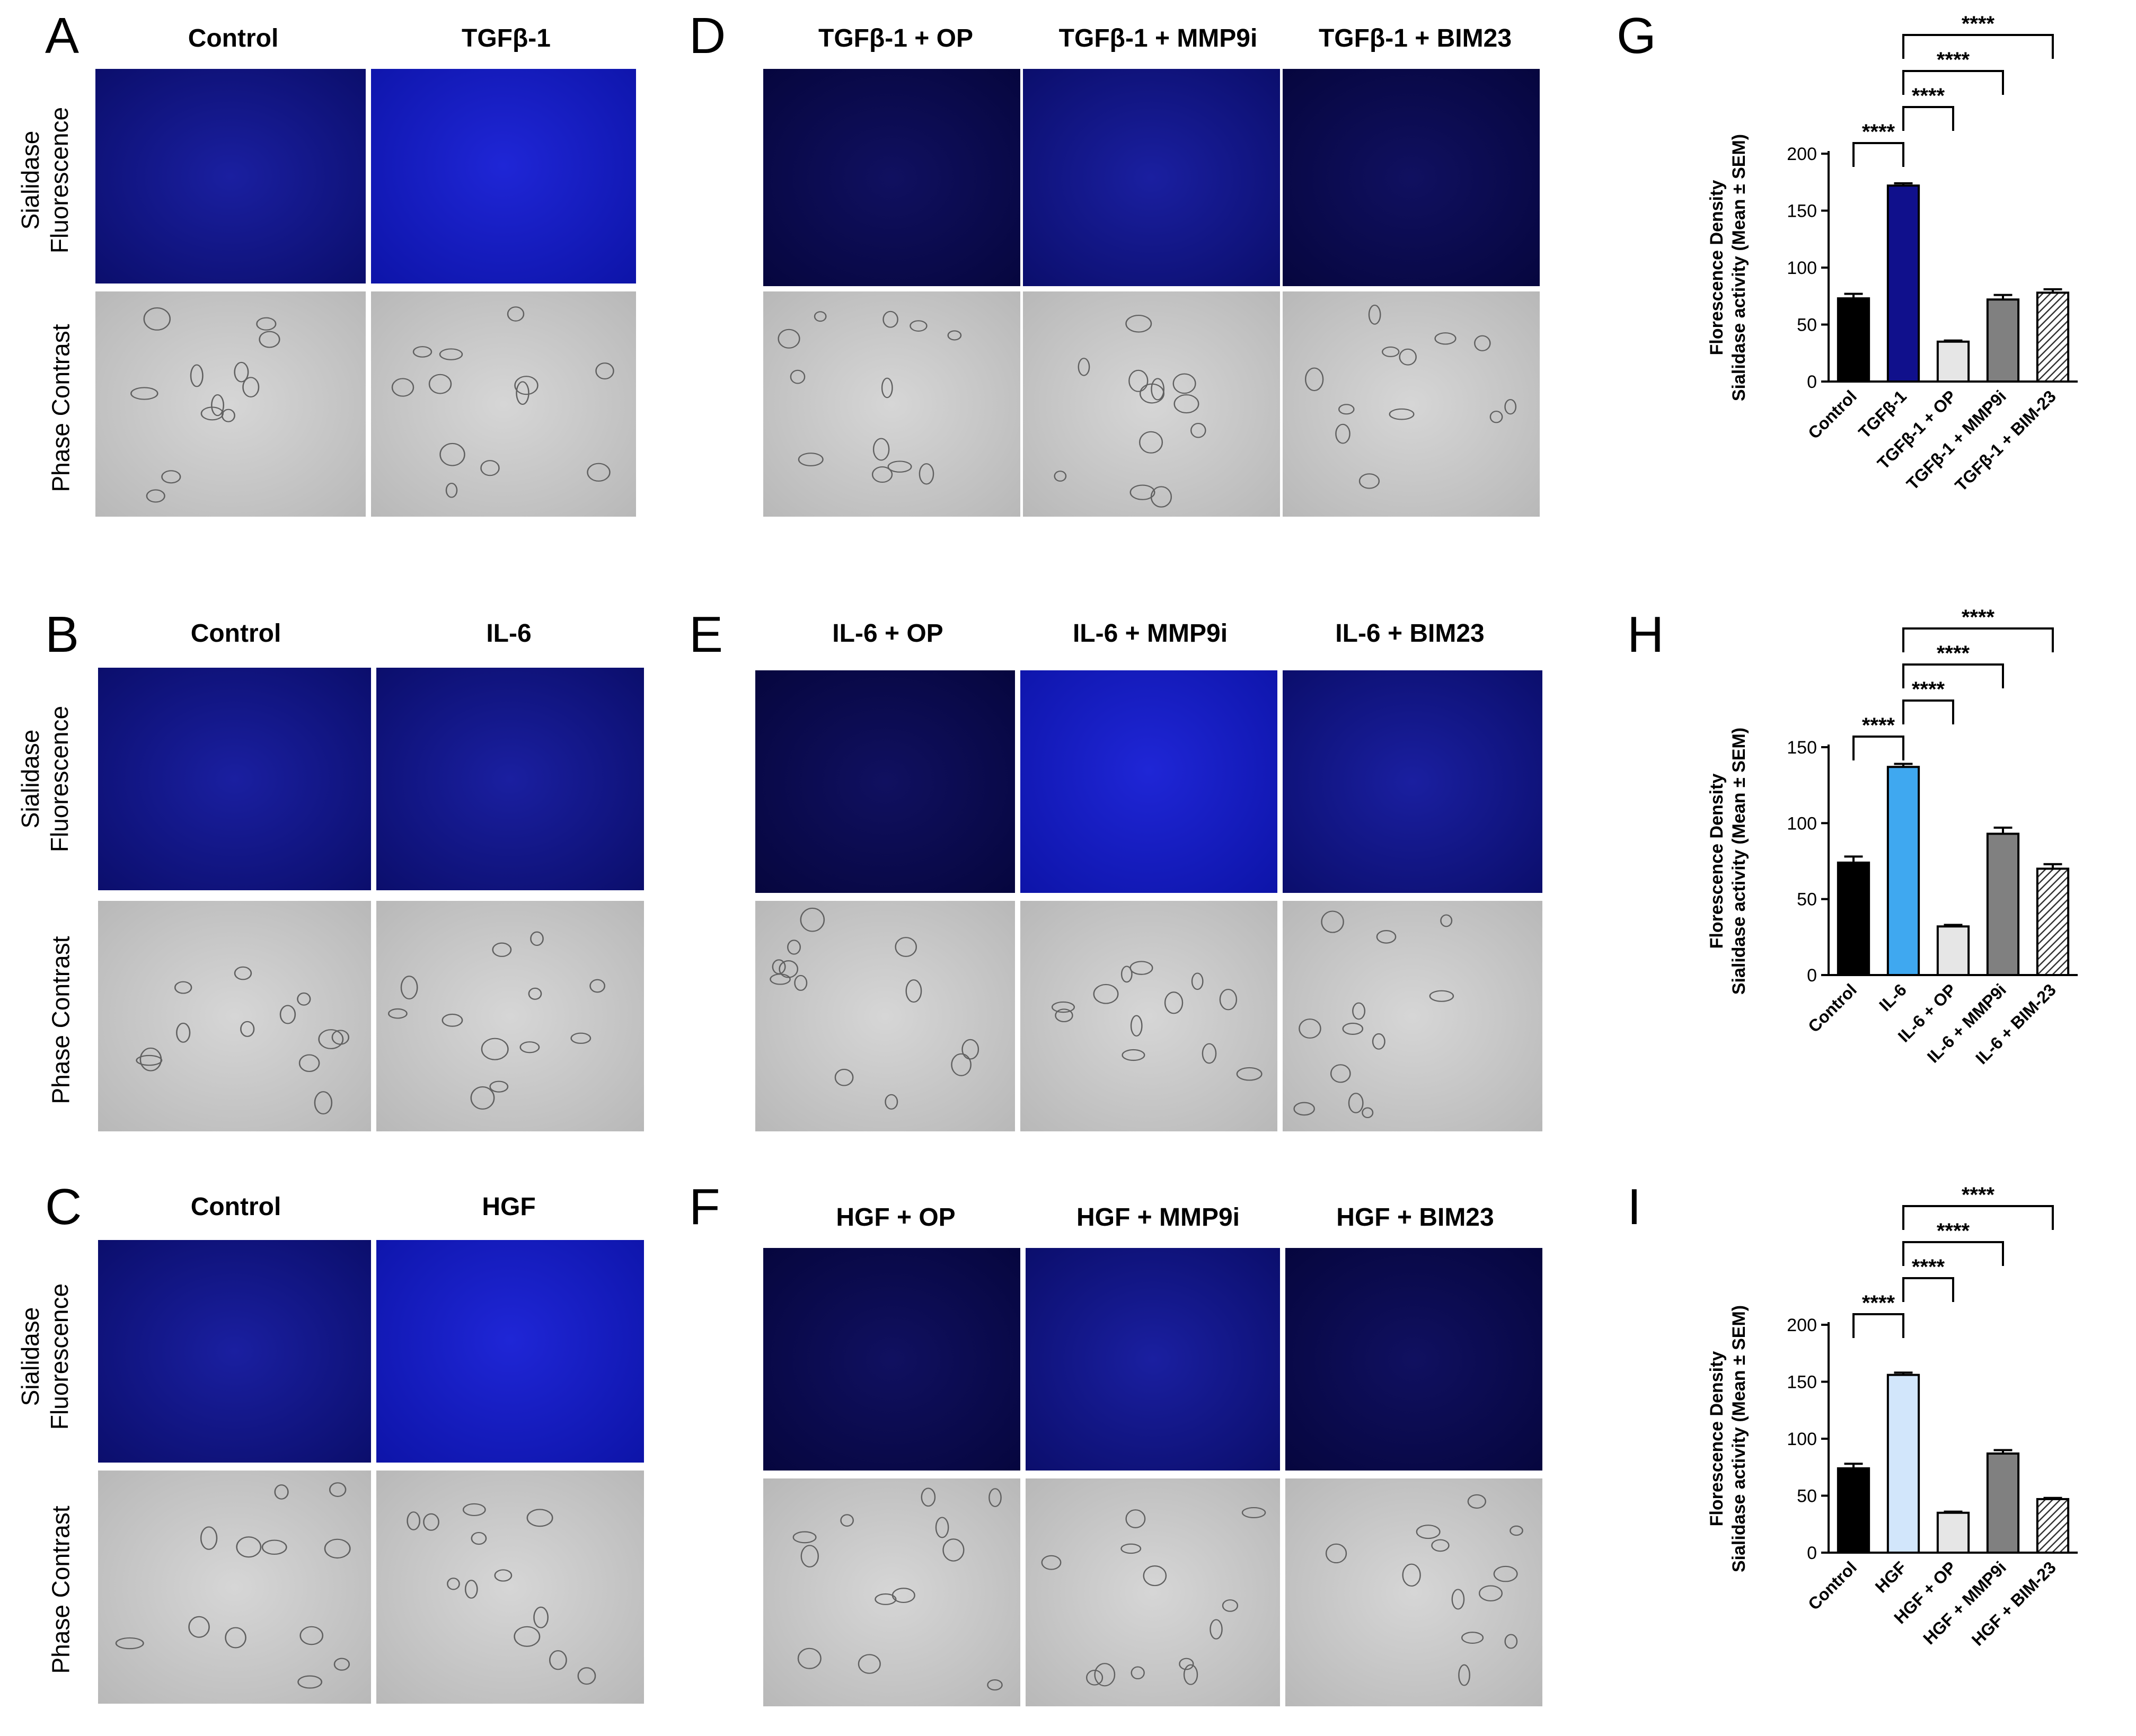 The height and width of the screenshot is (1736, 2136). Describe the element at coordinates (1410, 633) in the screenshot. I see `column-title: IL-6 + BIM23` at that location.